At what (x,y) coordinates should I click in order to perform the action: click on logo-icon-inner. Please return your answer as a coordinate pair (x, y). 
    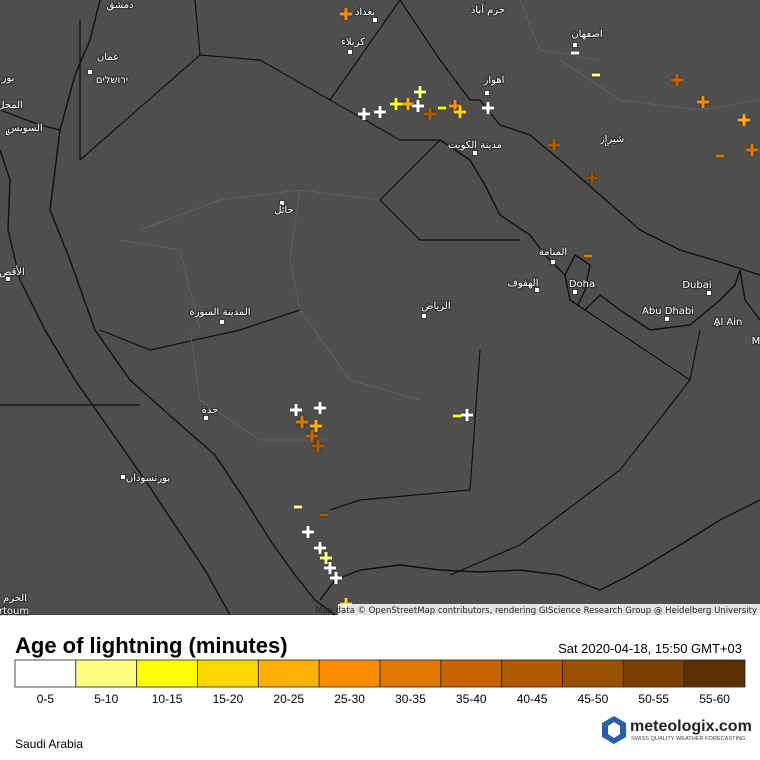
    Looking at the image, I should click on (614, 730).